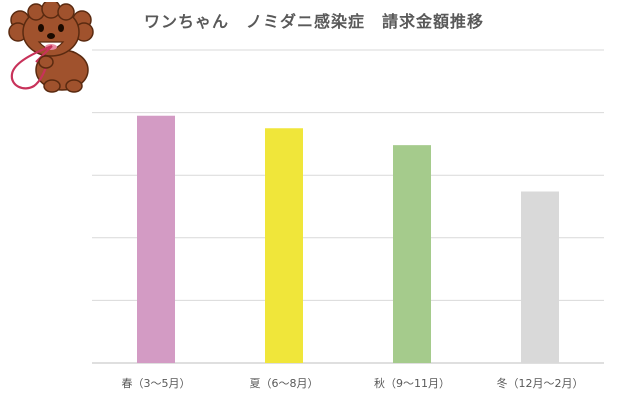 The height and width of the screenshot is (400, 620). I want to click on x-tick-label: 秋（9～11月）, so click(412, 383).